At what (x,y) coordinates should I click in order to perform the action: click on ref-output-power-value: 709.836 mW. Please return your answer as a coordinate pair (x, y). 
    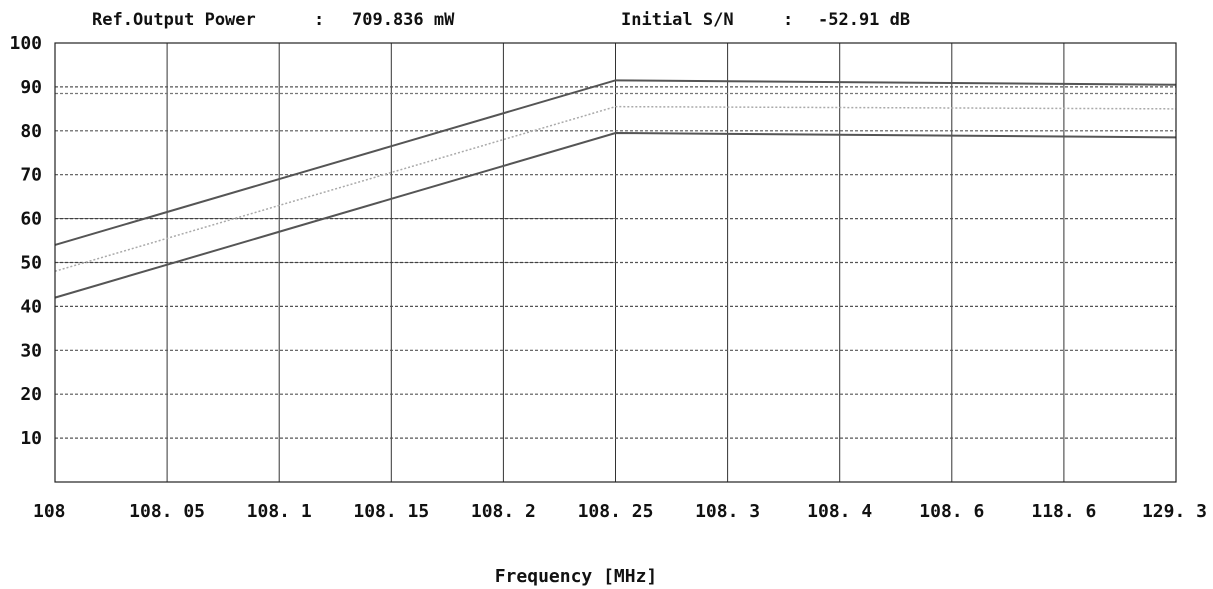
    Looking at the image, I should click on (403, 20).